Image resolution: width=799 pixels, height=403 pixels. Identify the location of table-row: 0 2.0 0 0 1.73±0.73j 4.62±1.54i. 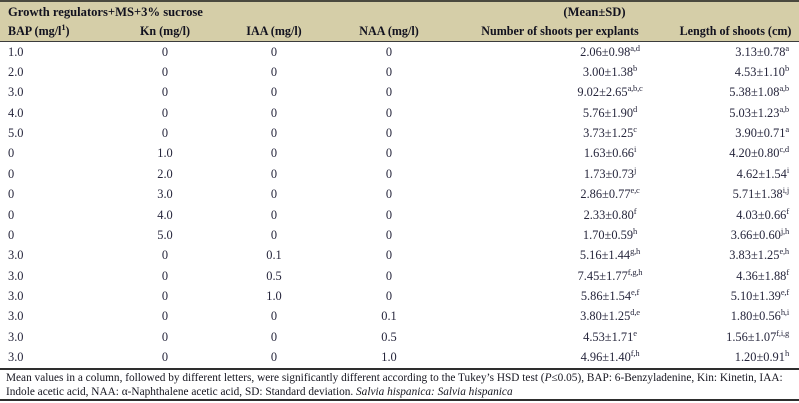
(399, 174).